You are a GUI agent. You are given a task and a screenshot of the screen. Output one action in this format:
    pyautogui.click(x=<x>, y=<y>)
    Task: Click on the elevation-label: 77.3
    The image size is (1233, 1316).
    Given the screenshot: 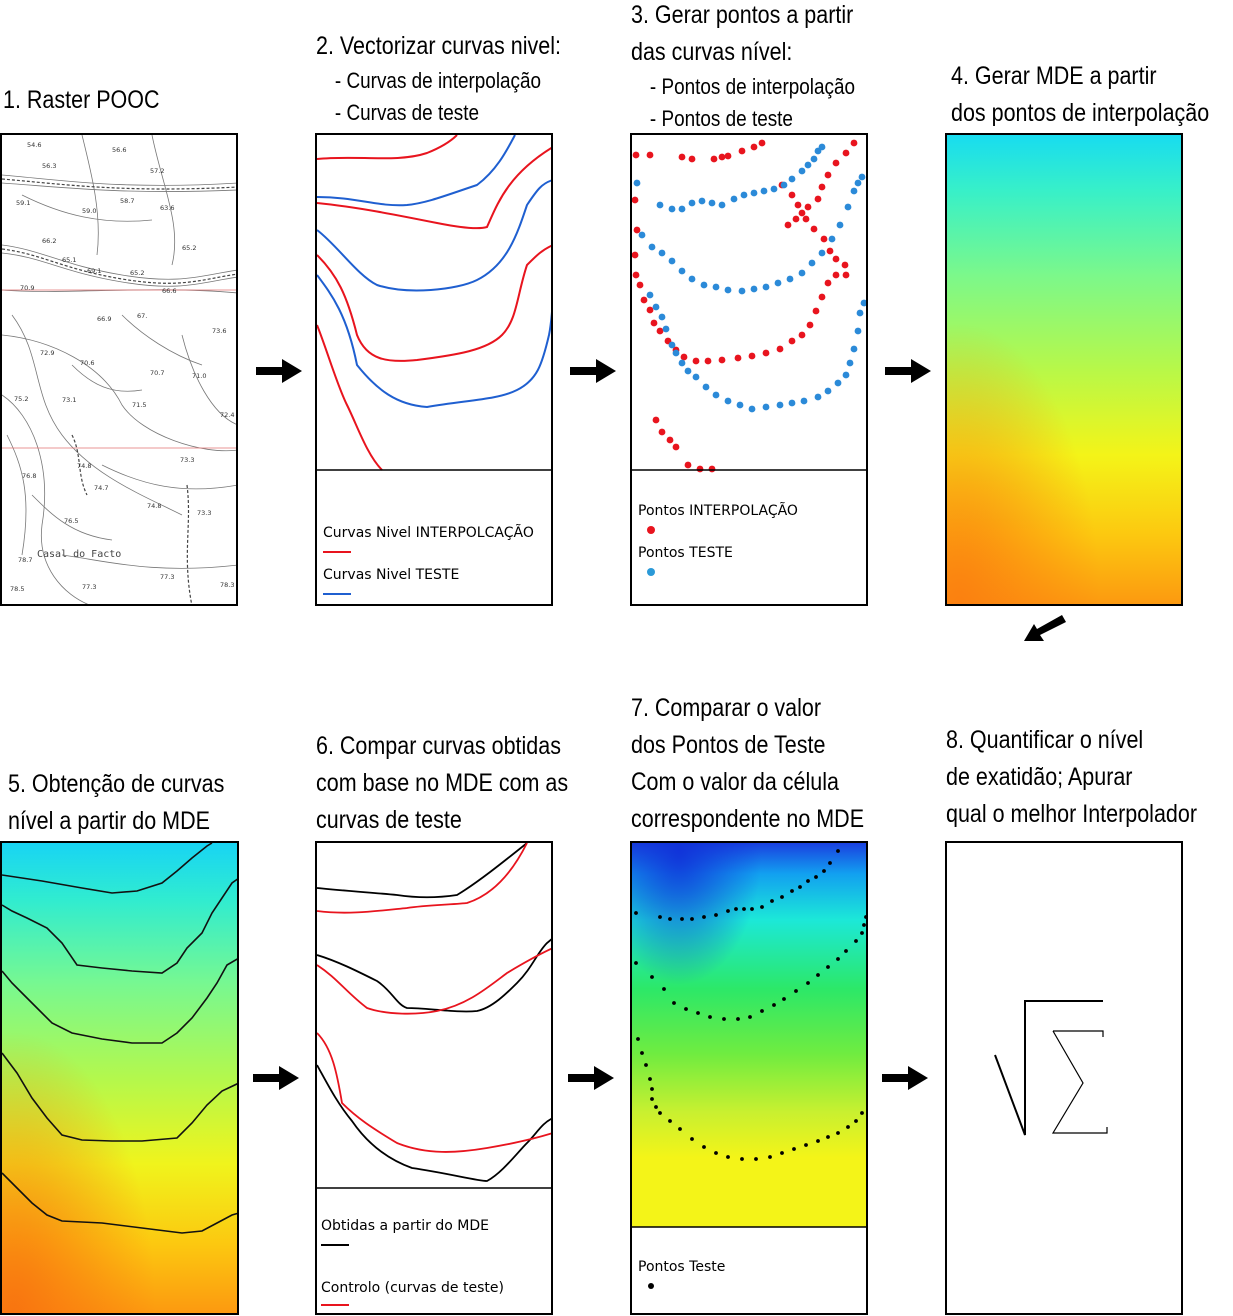 What is the action you would take?
    pyautogui.click(x=89, y=587)
    